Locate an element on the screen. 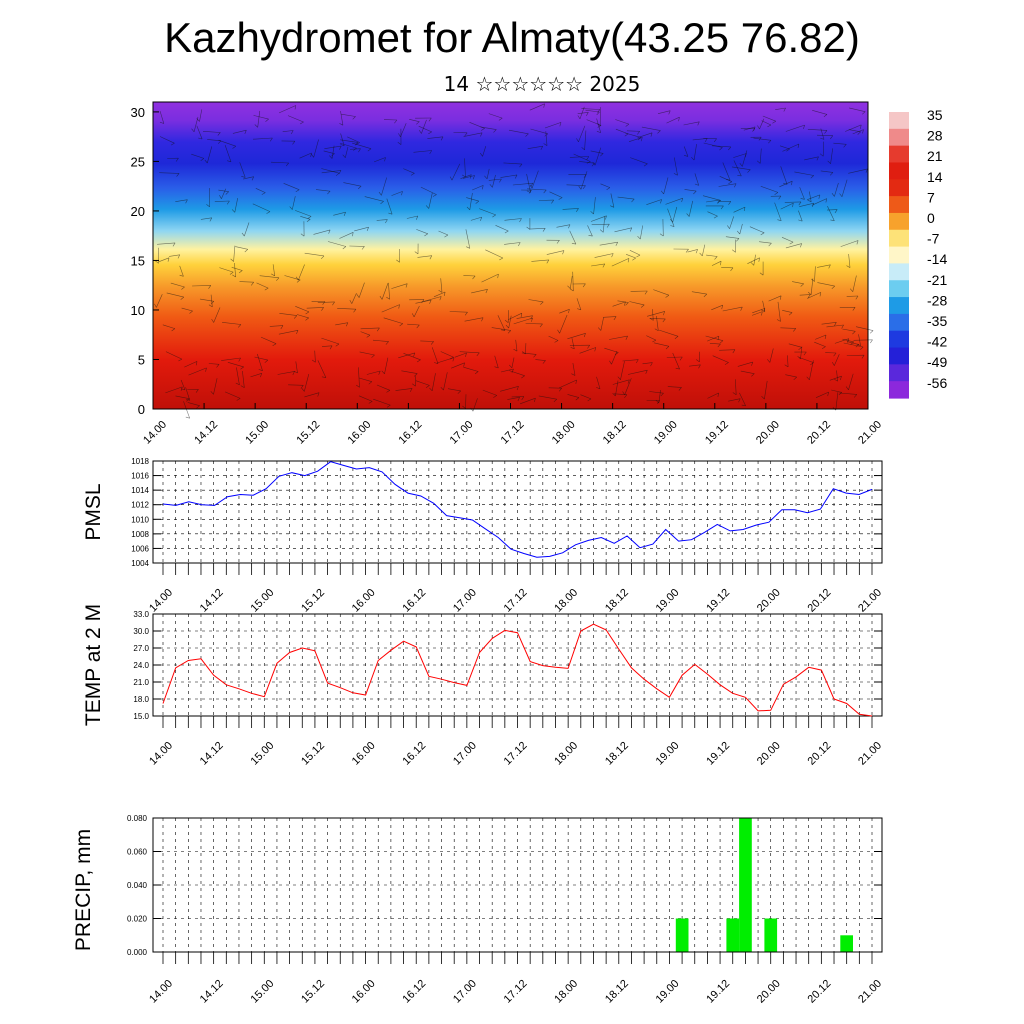 This screenshot has width=1024, height=1024. temp-xtick-label: 14.12 is located at coordinates (212, 754).